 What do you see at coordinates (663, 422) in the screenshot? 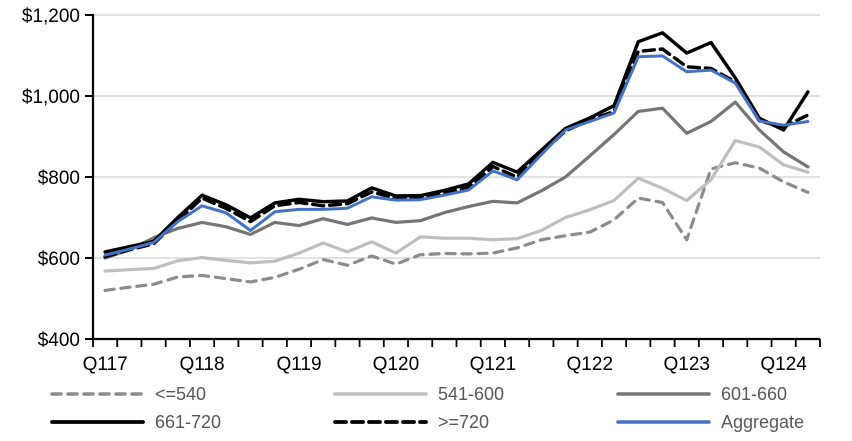
I see `legend-swatch-aggregate` at bounding box center [663, 422].